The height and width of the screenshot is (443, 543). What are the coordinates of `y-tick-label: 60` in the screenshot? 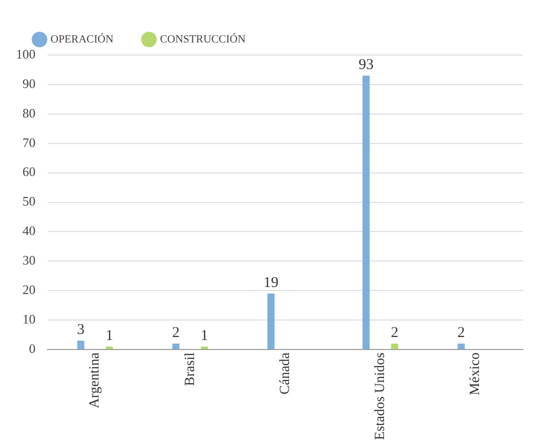 It's located at (29, 172).